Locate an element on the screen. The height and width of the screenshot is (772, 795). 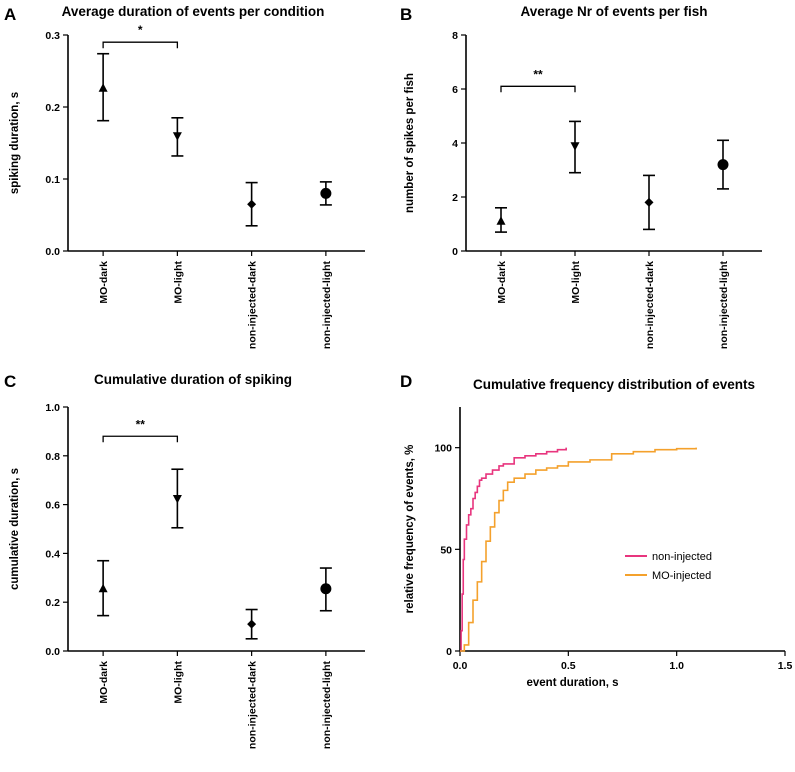
x-tick-label: 0.5 is located at coordinates (568, 666).